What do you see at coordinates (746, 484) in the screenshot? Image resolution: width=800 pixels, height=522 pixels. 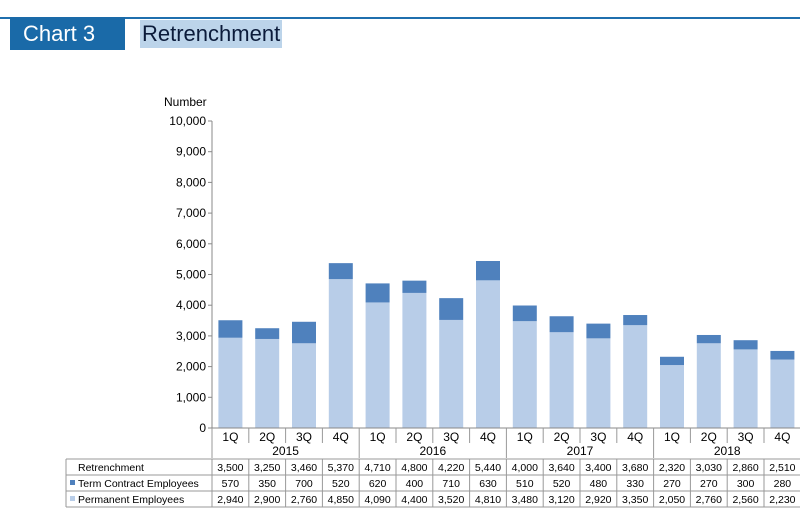 I see `table-cell: 300` at bounding box center [746, 484].